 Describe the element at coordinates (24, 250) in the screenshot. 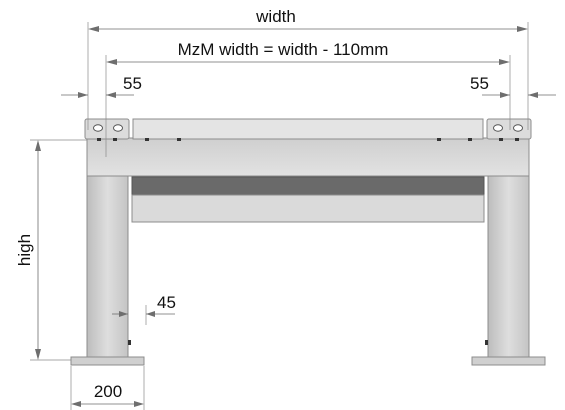

I see `height-label: high` at that location.